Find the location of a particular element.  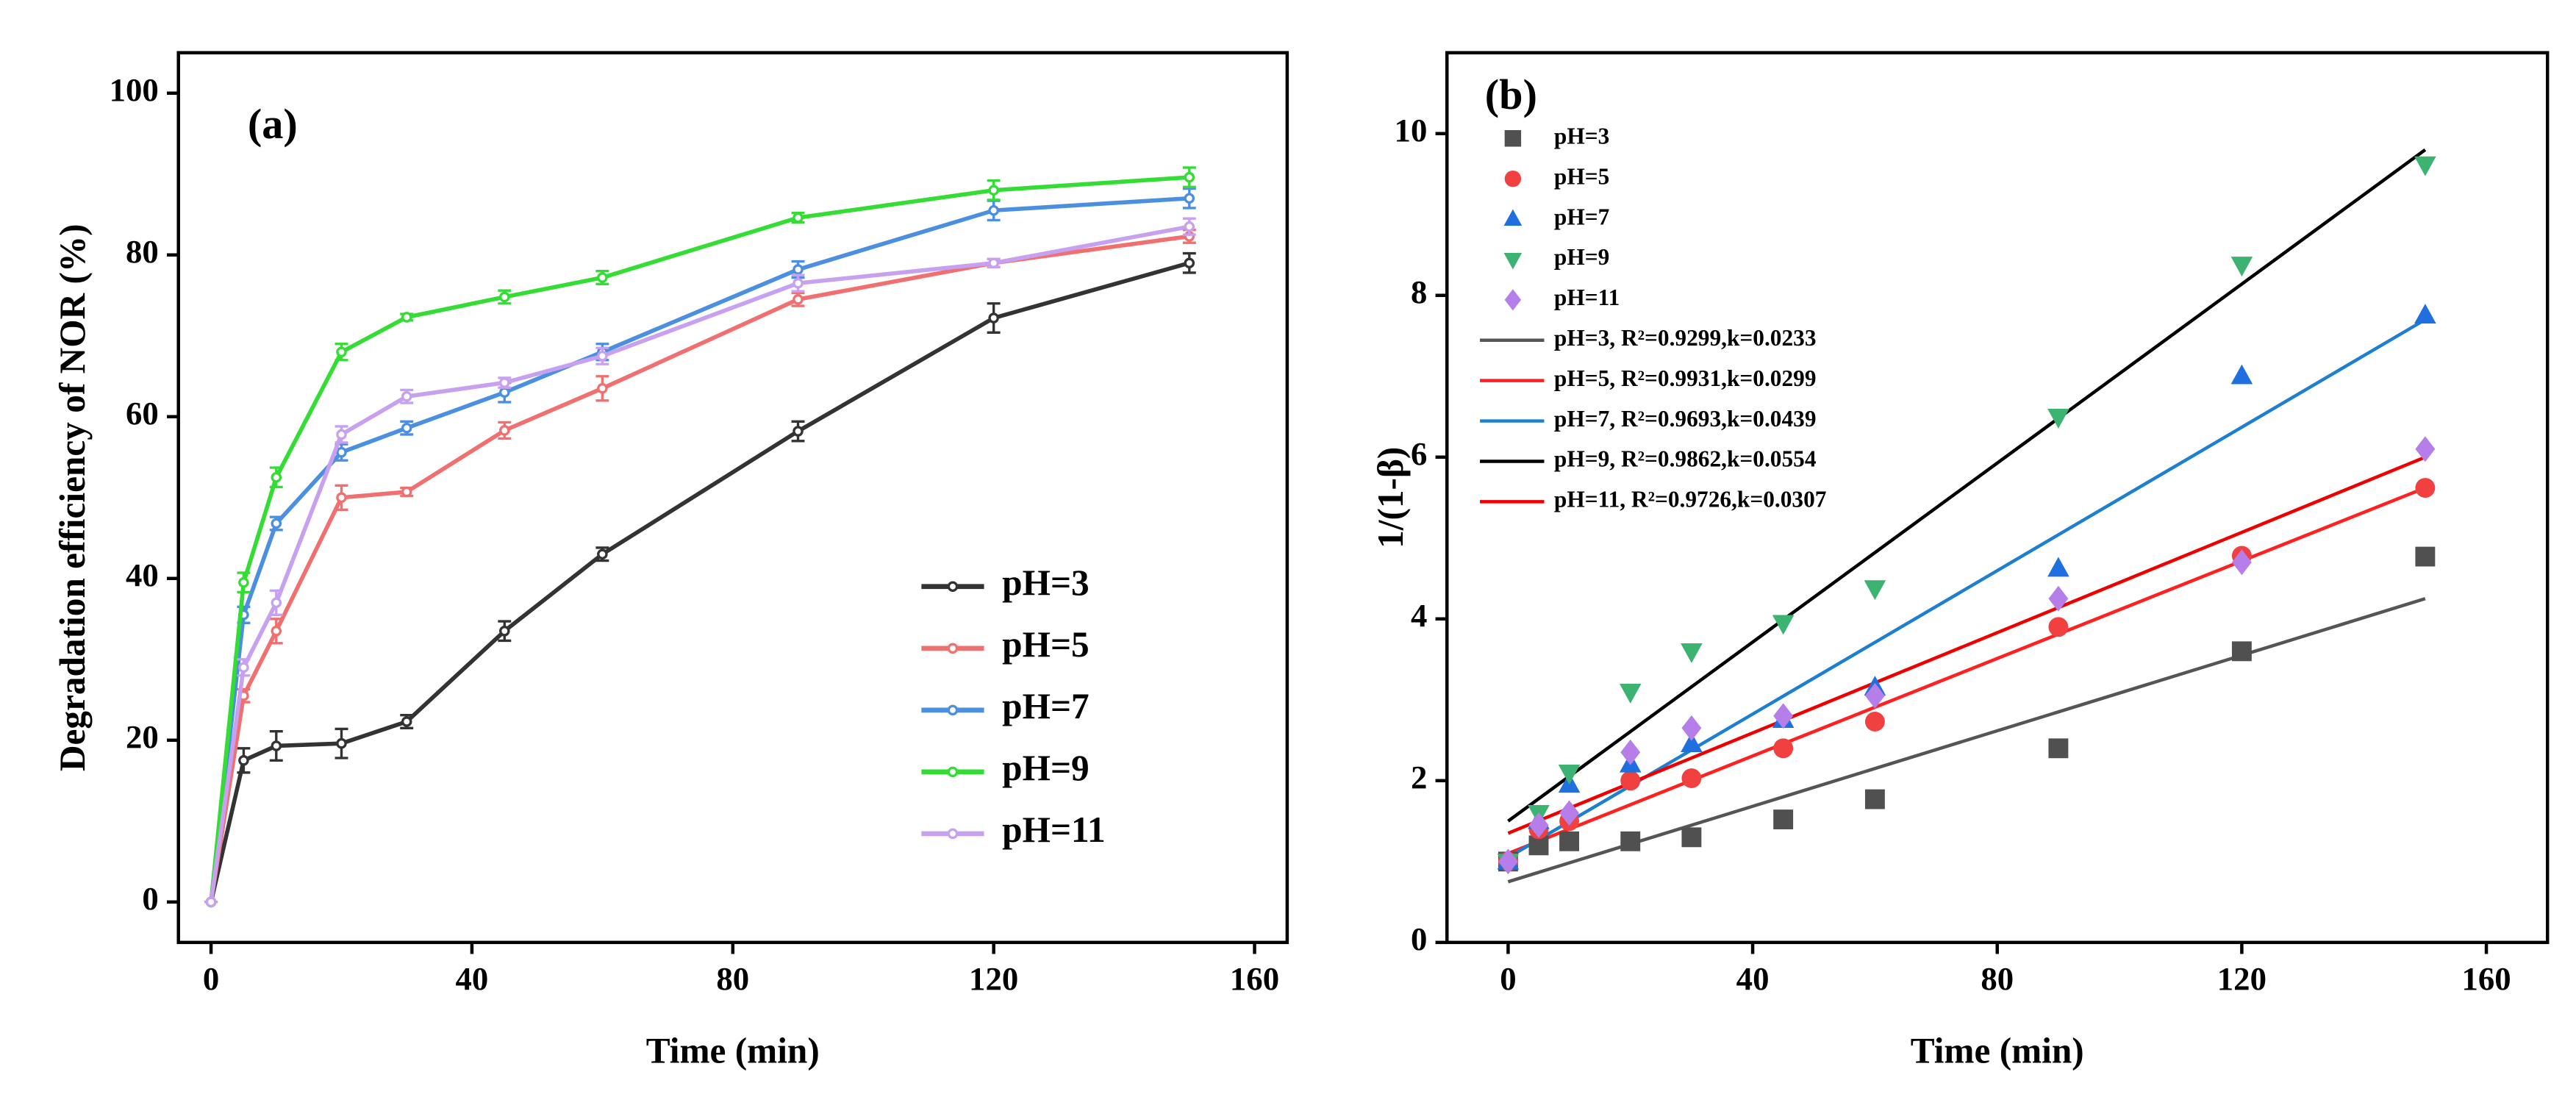

y-tick-label: 100 is located at coordinates (134, 89).